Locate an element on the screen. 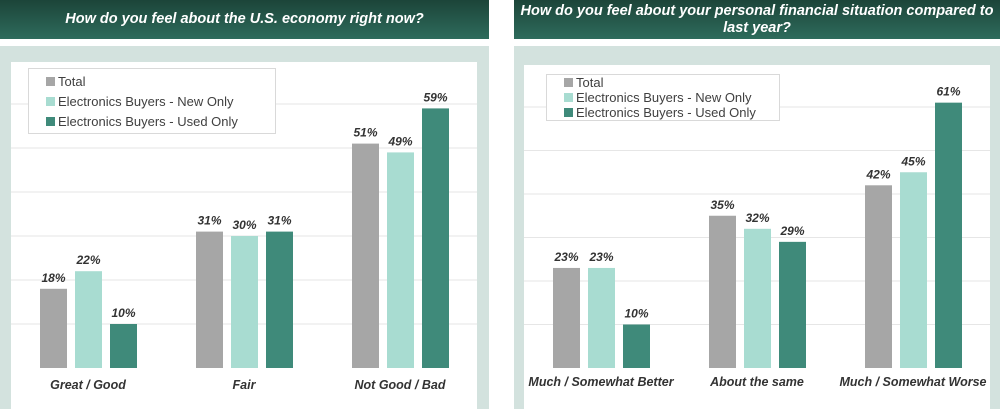 The height and width of the screenshot is (409, 1000). category-label: Great / Good is located at coordinates (88, 385).